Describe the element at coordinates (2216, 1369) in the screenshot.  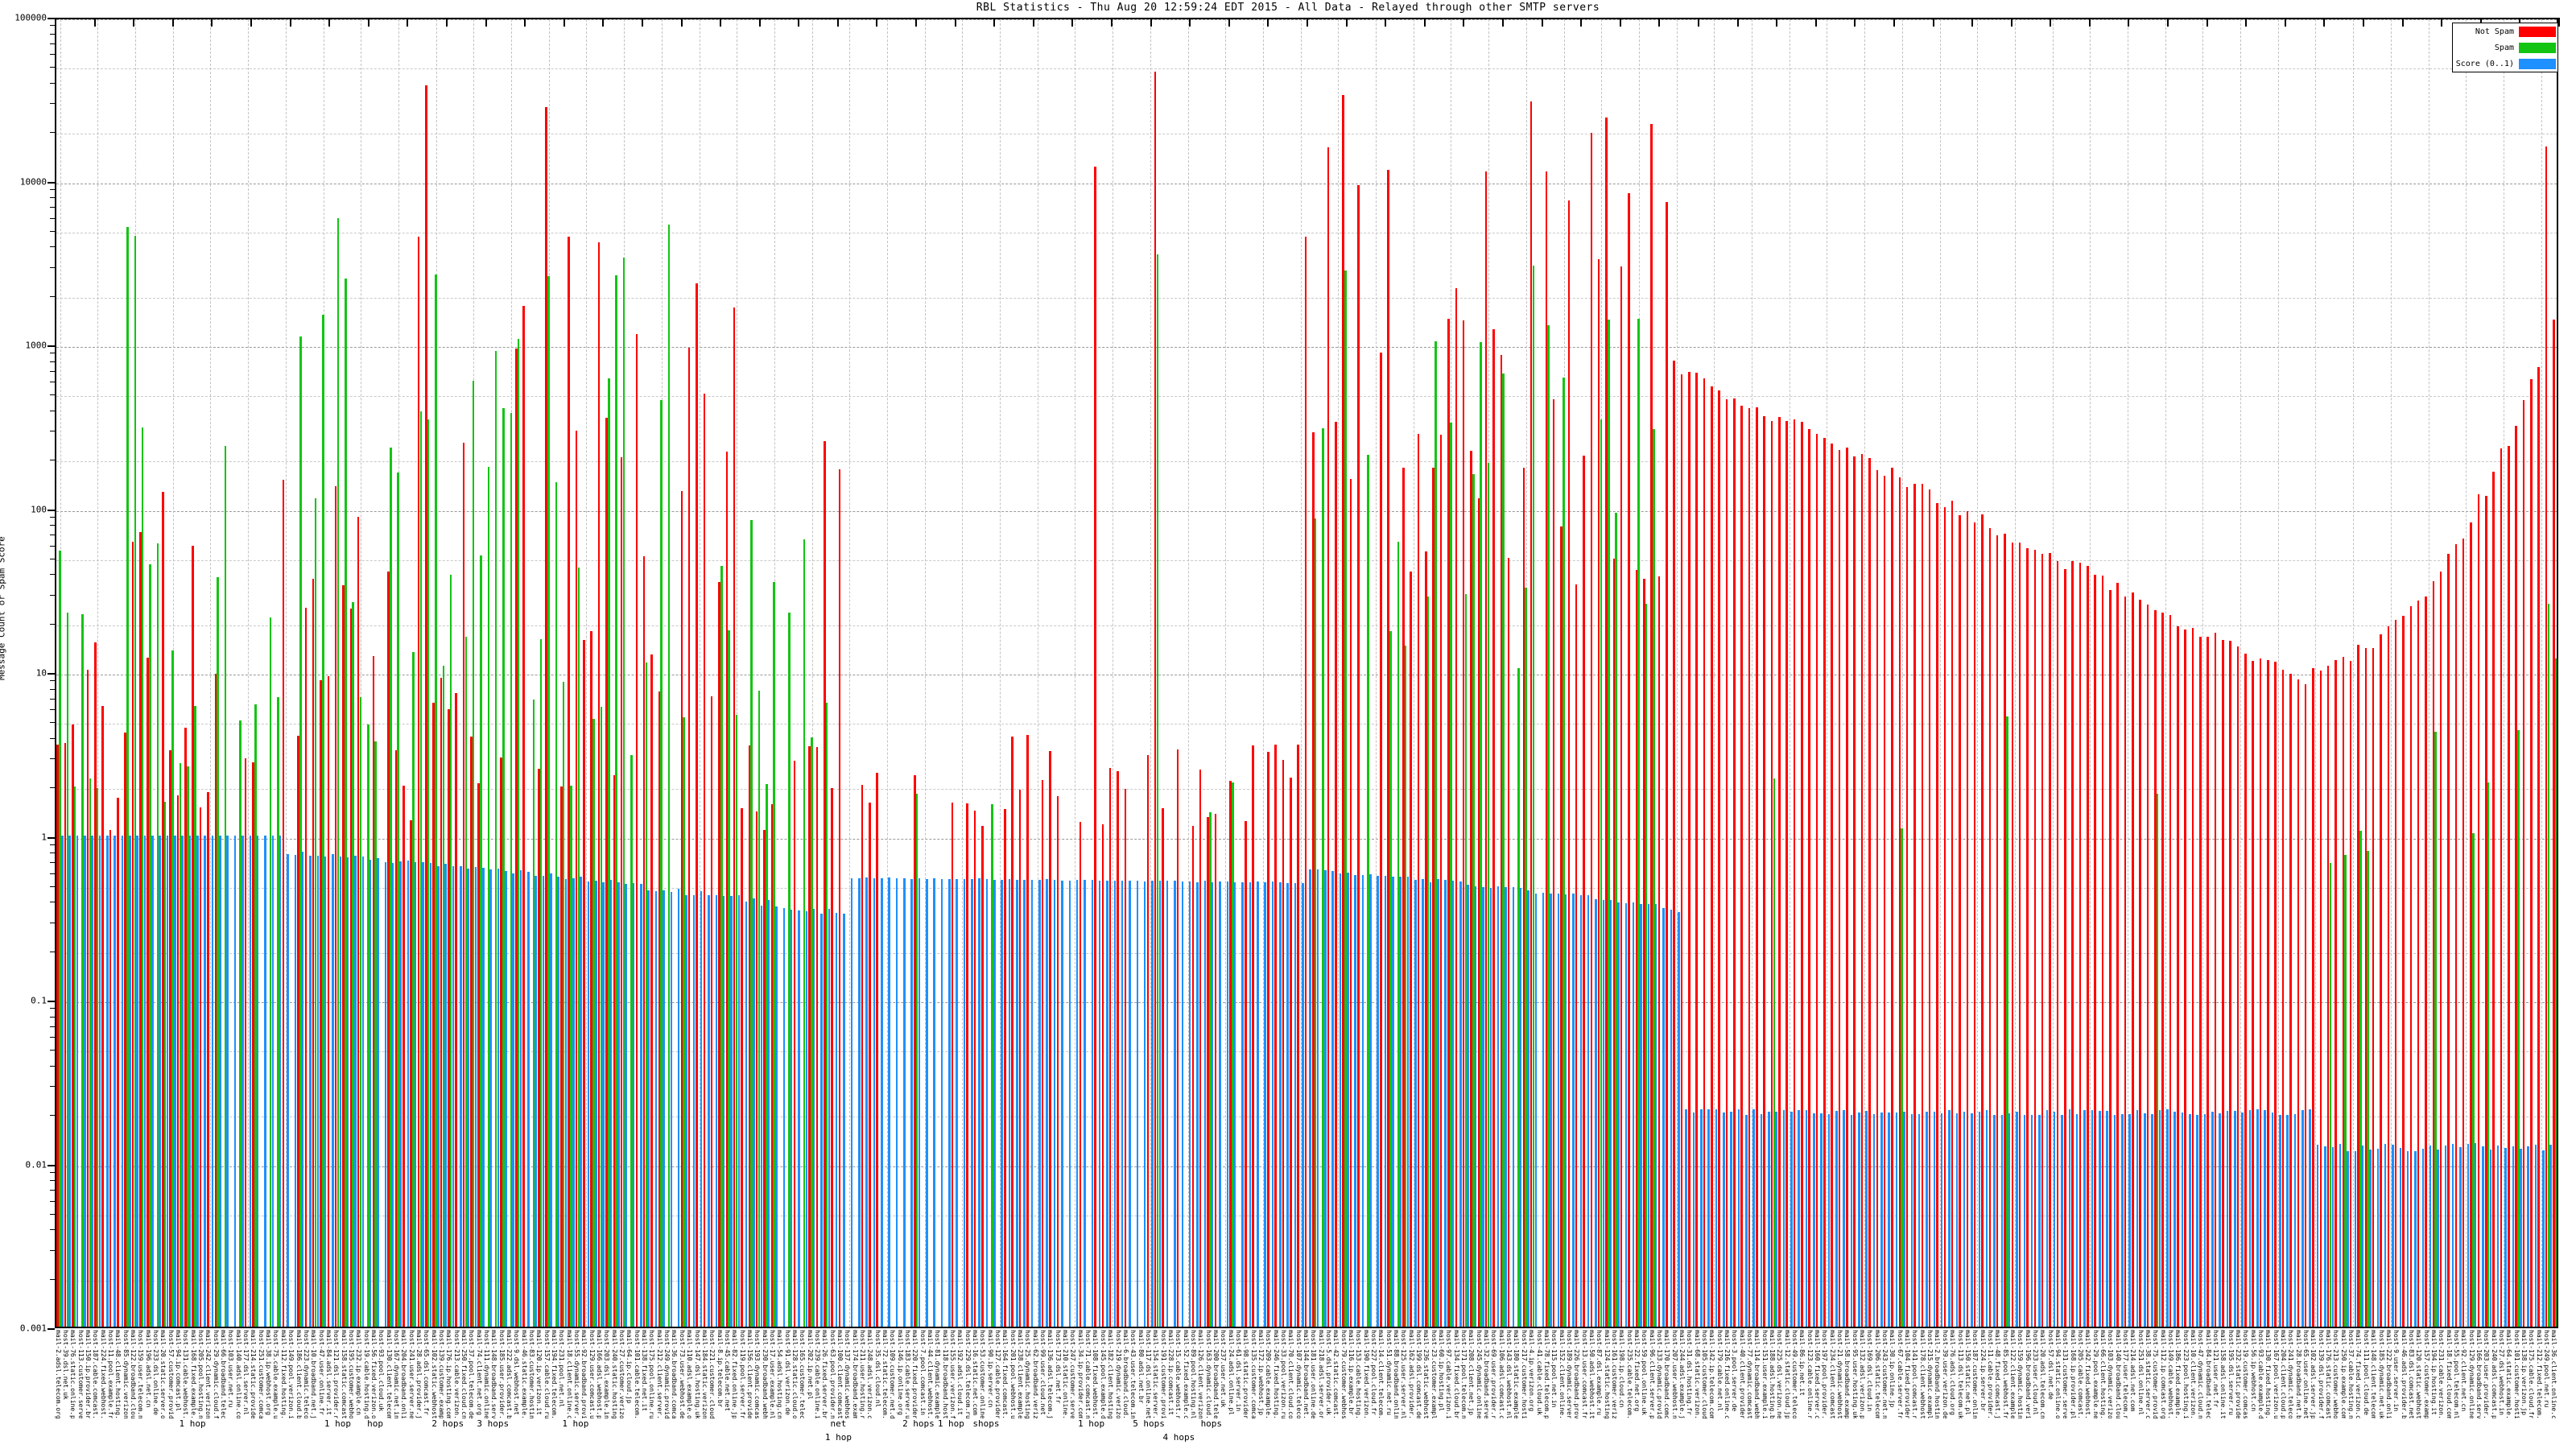
I see `x-tick-label: host-121.user.net.fr` at that location.